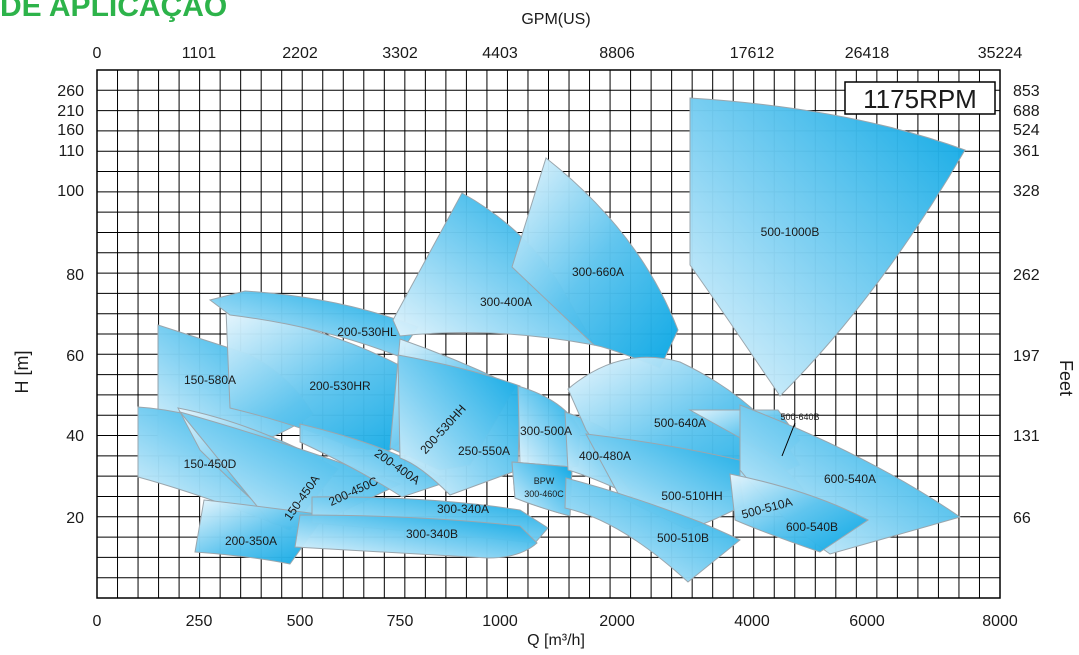 This screenshot has height=655, width=1079. I want to click on region-label: 600-540B, so click(812, 527).